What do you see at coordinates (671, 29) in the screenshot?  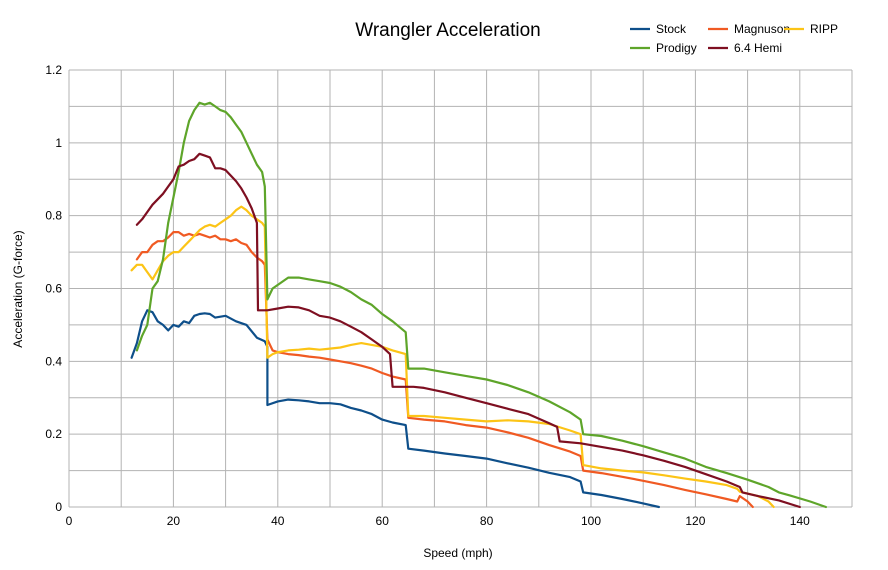 I see `legend-label-stock: Stock` at bounding box center [671, 29].